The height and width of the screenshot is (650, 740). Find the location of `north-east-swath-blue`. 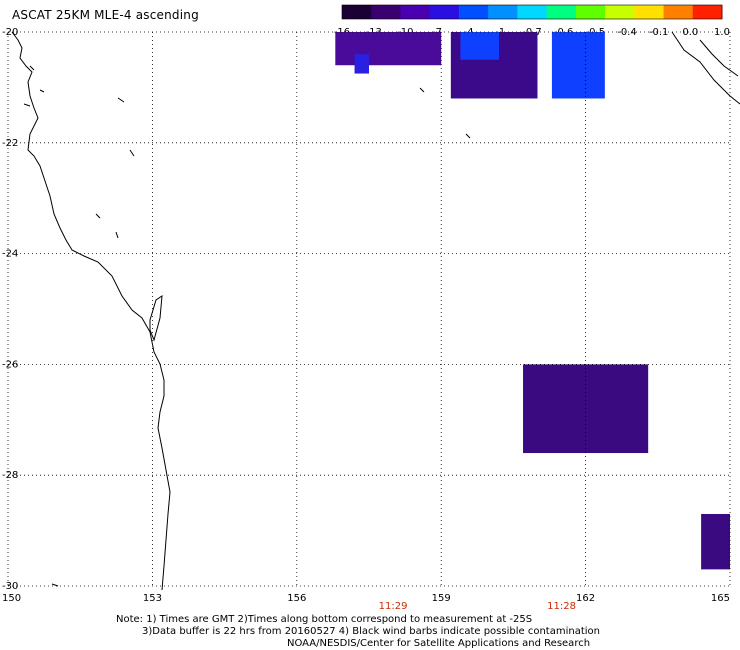

north-east-swath-blue is located at coordinates (578, 65).